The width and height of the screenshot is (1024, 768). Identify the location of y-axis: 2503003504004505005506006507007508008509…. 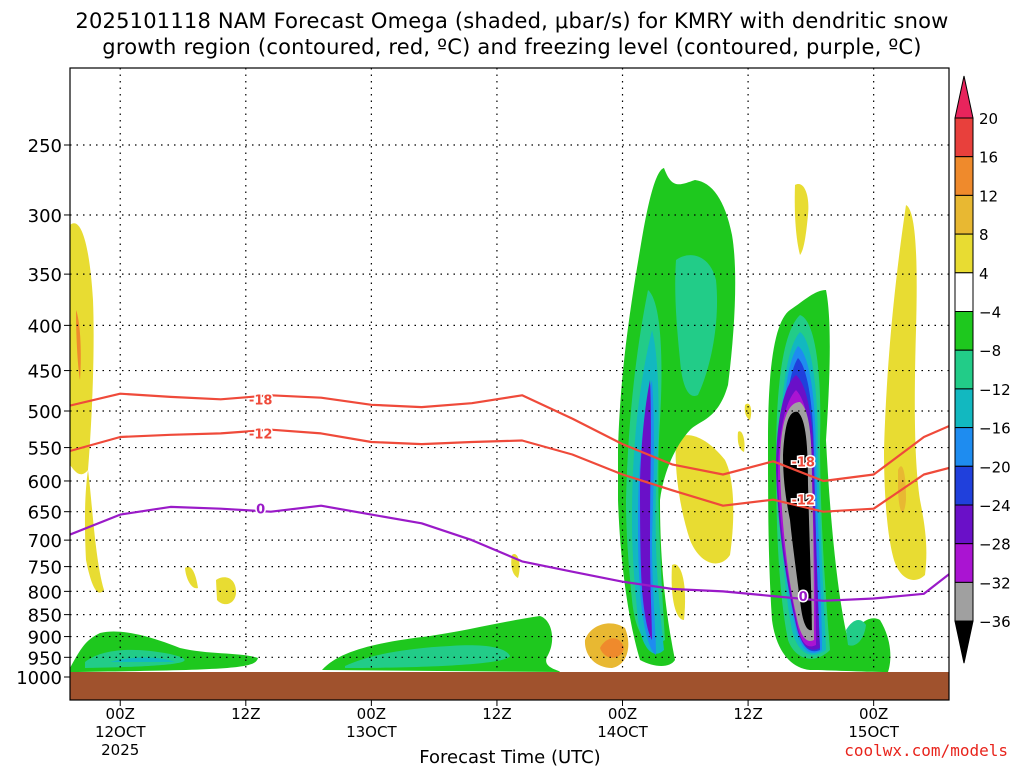
(43, 412).